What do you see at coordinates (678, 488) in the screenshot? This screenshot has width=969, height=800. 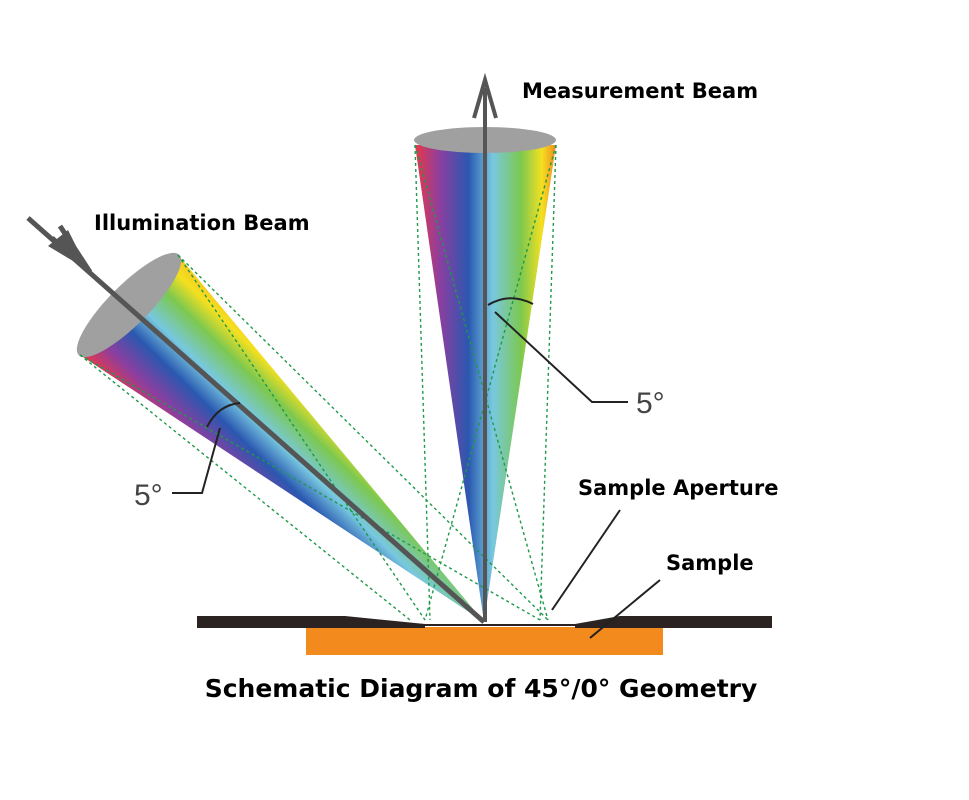 I see `callout-label: Sample Aperture` at bounding box center [678, 488].